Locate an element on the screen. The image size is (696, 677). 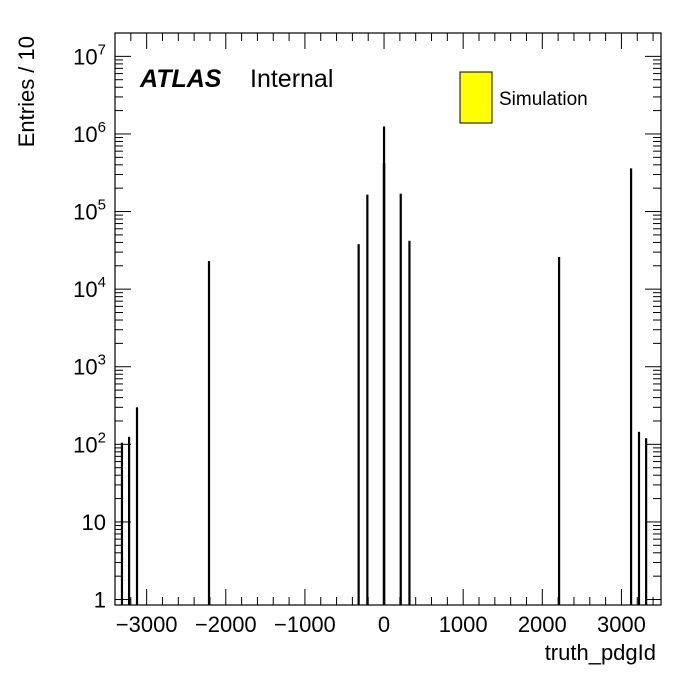
y-axis-label: Entries / 10 is located at coordinates (26, 91).